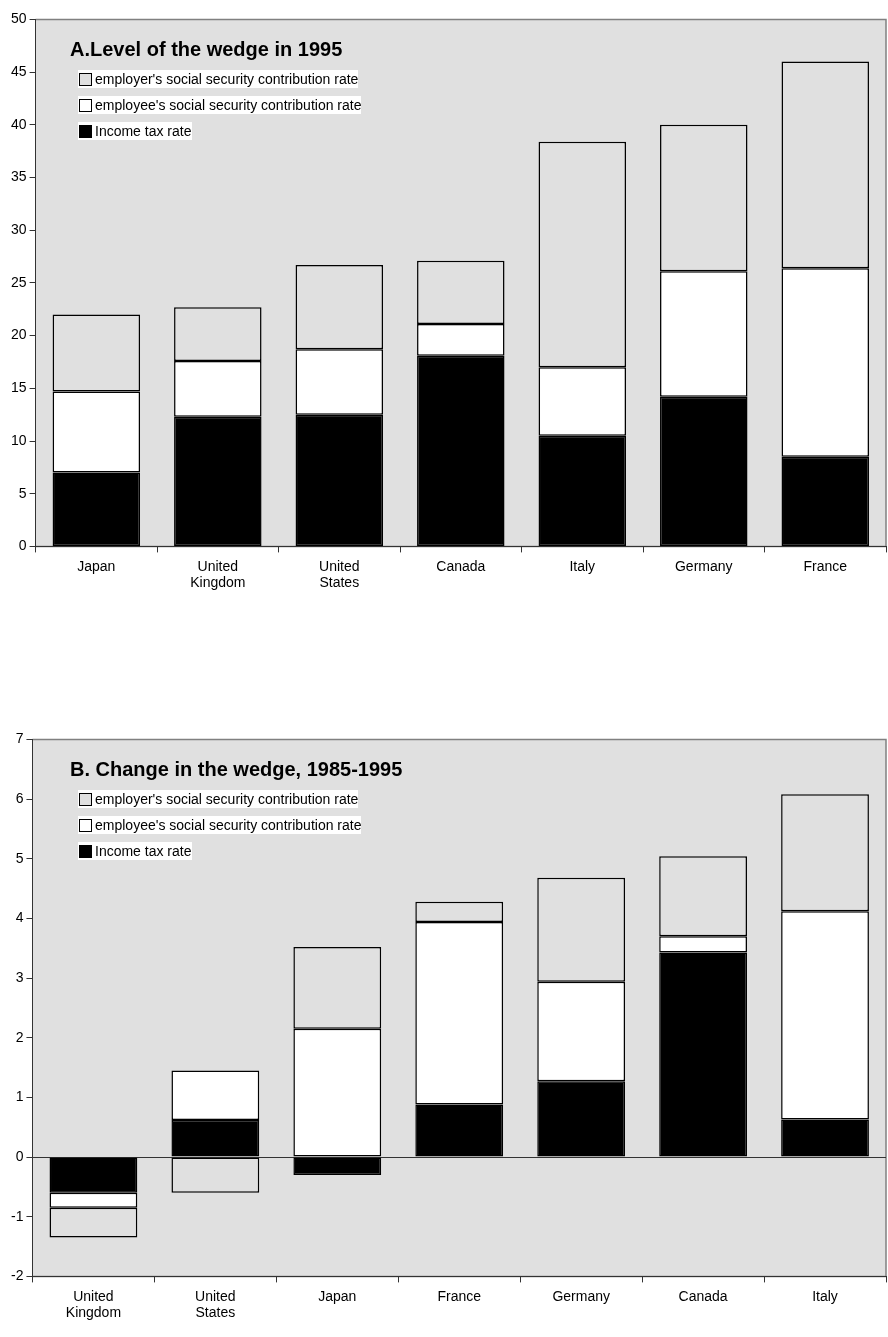 The width and height of the screenshot is (888, 1337). What do you see at coordinates (18, 439) in the screenshot?
I see `y-tick-label: 10` at bounding box center [18, 439].